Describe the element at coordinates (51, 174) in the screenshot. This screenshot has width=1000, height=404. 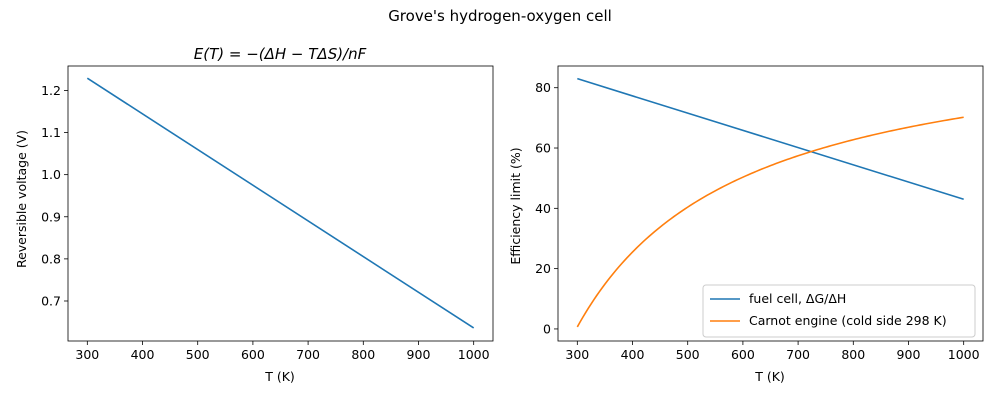
I see `voltage-ytick-label: 1.0` at that location.